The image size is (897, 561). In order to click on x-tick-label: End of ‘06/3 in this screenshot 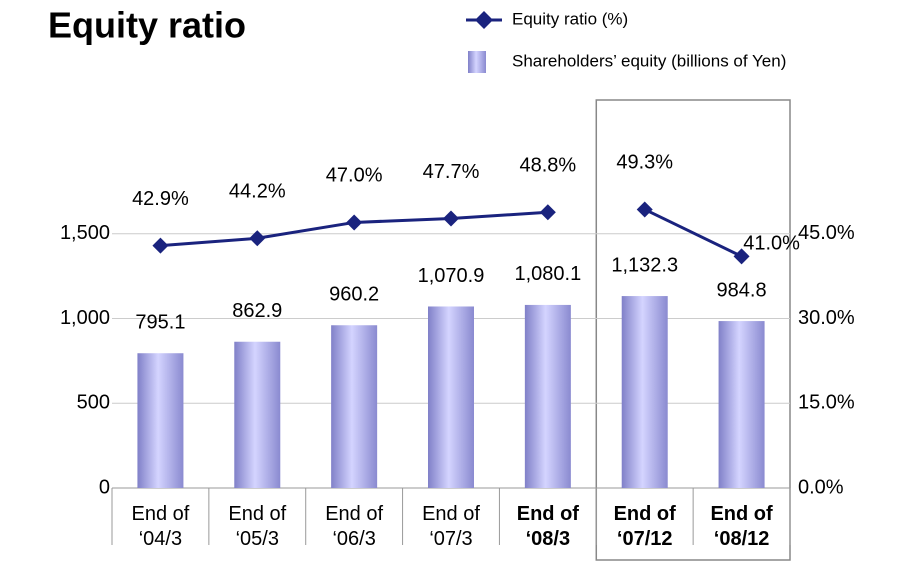, I will do `click(354, 526)`.